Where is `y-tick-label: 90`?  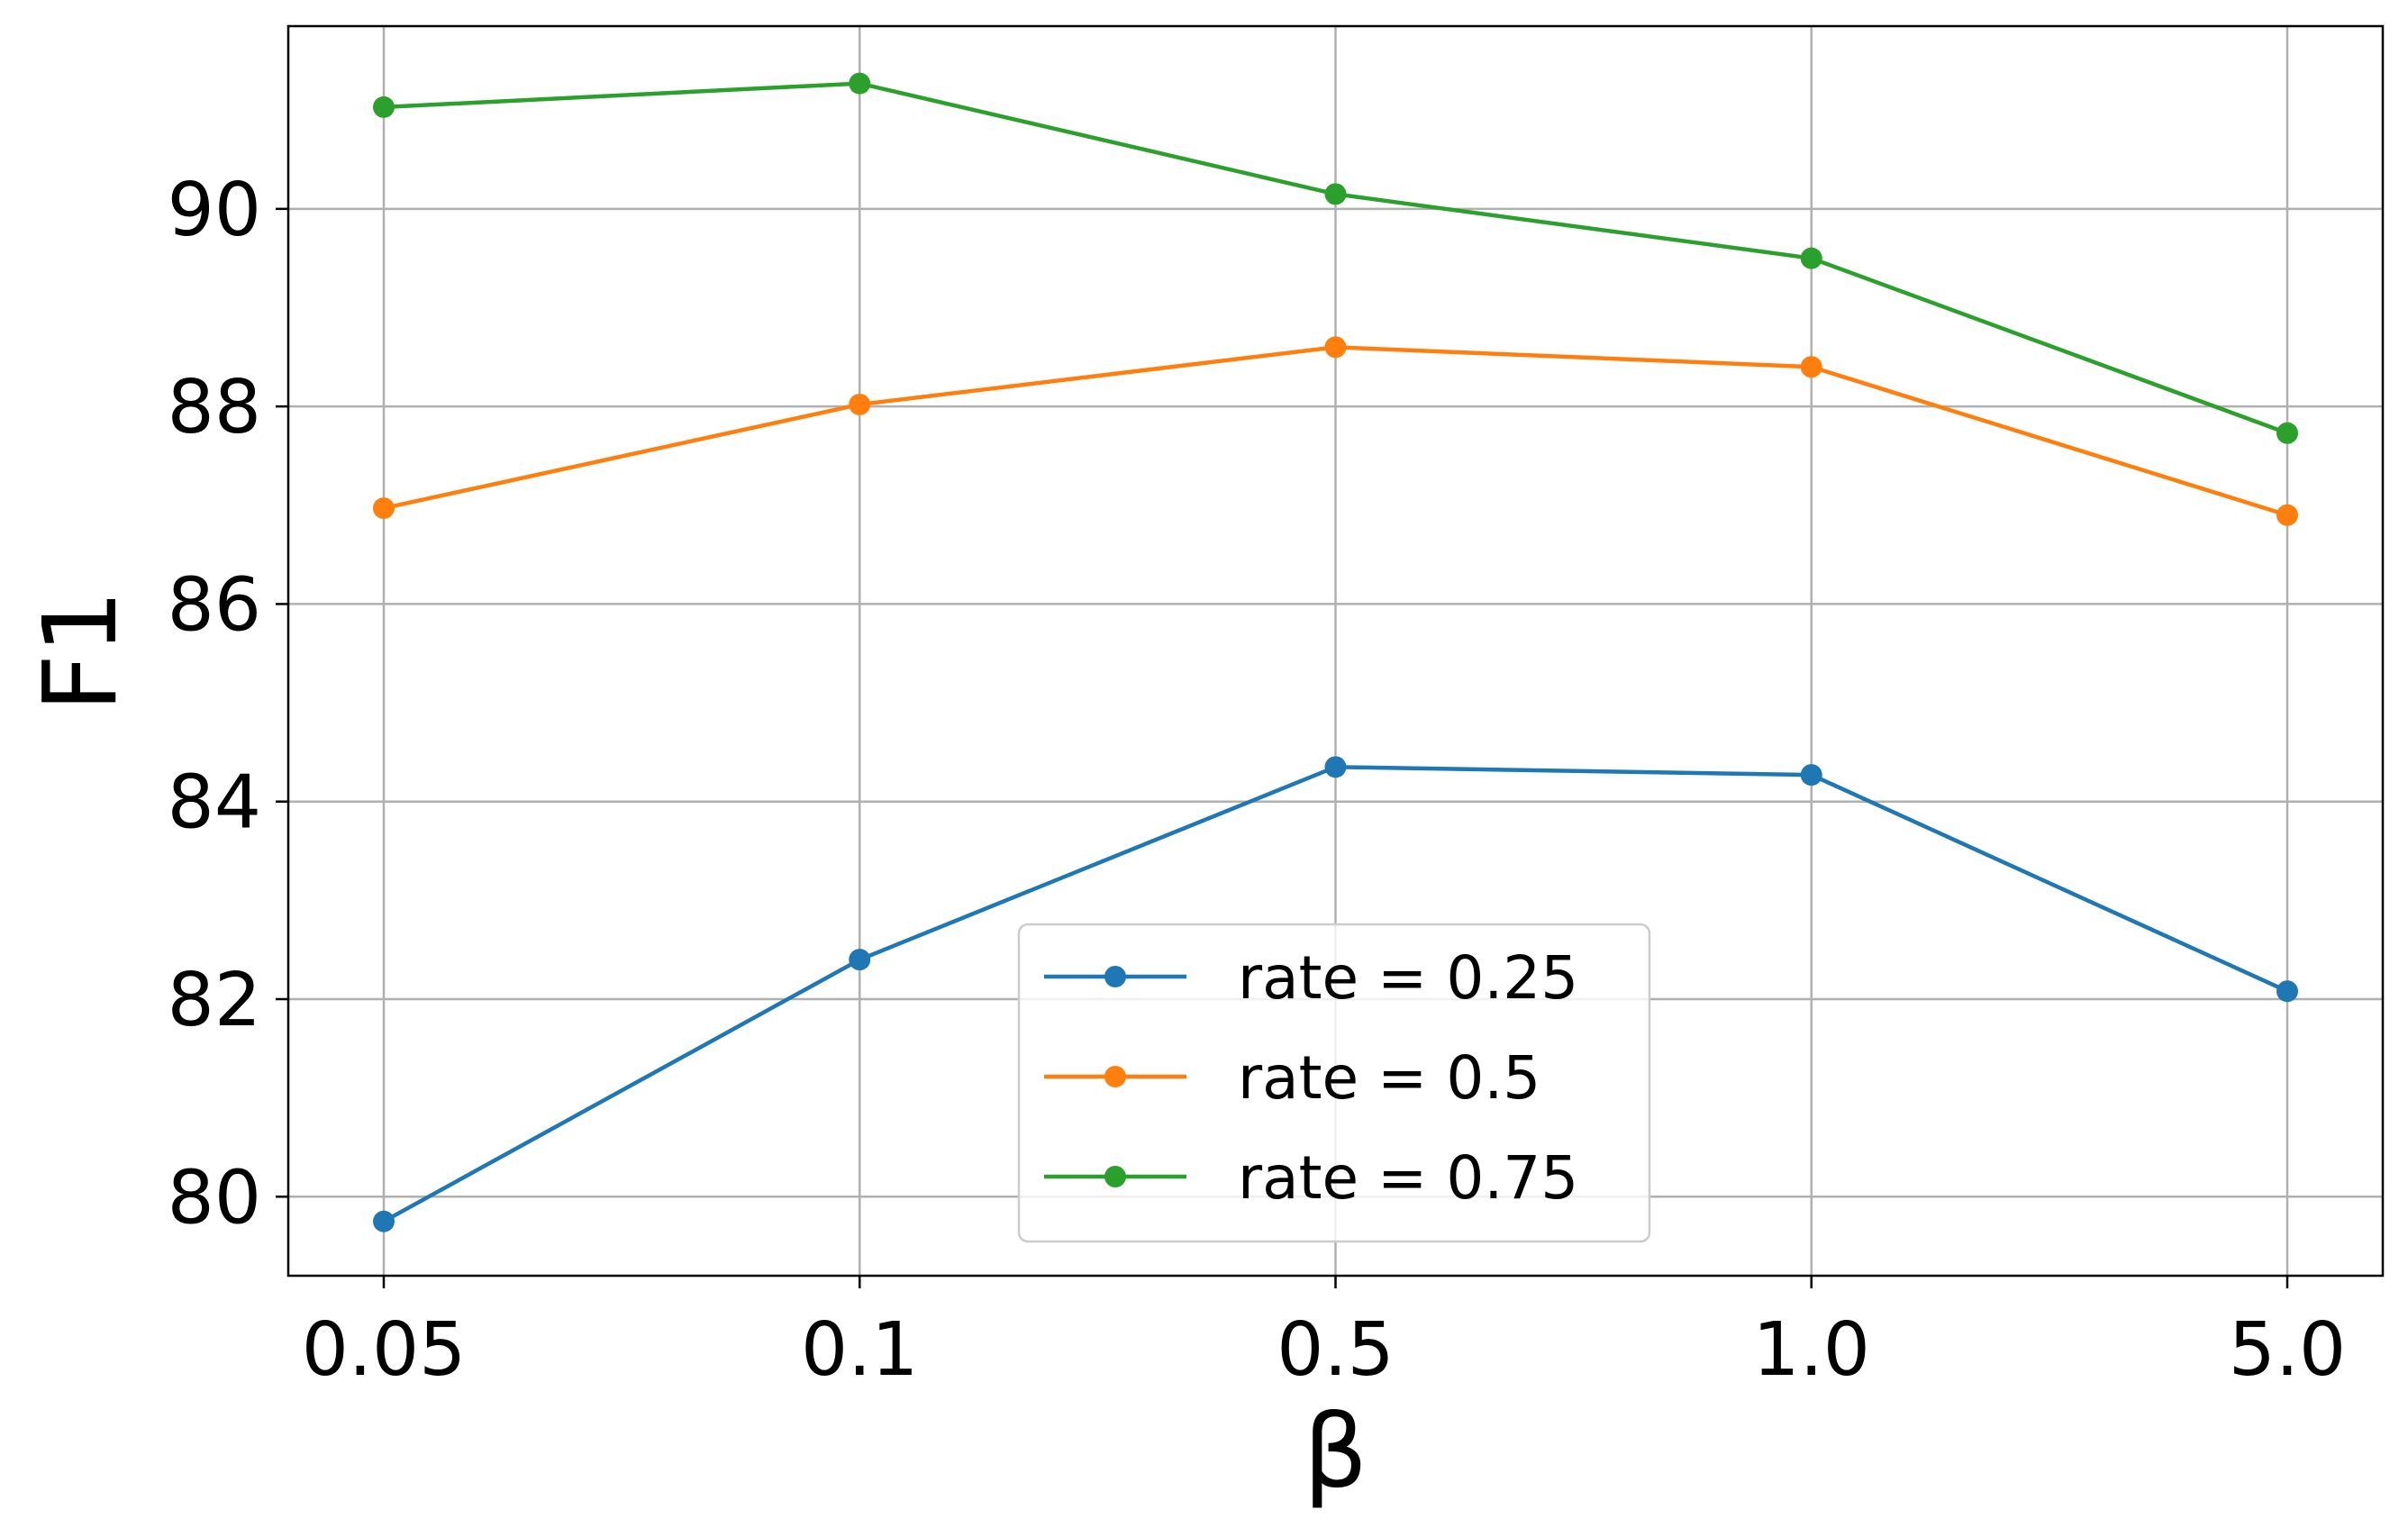 y-tick-label: 90 is located at coordinates (215, 211).